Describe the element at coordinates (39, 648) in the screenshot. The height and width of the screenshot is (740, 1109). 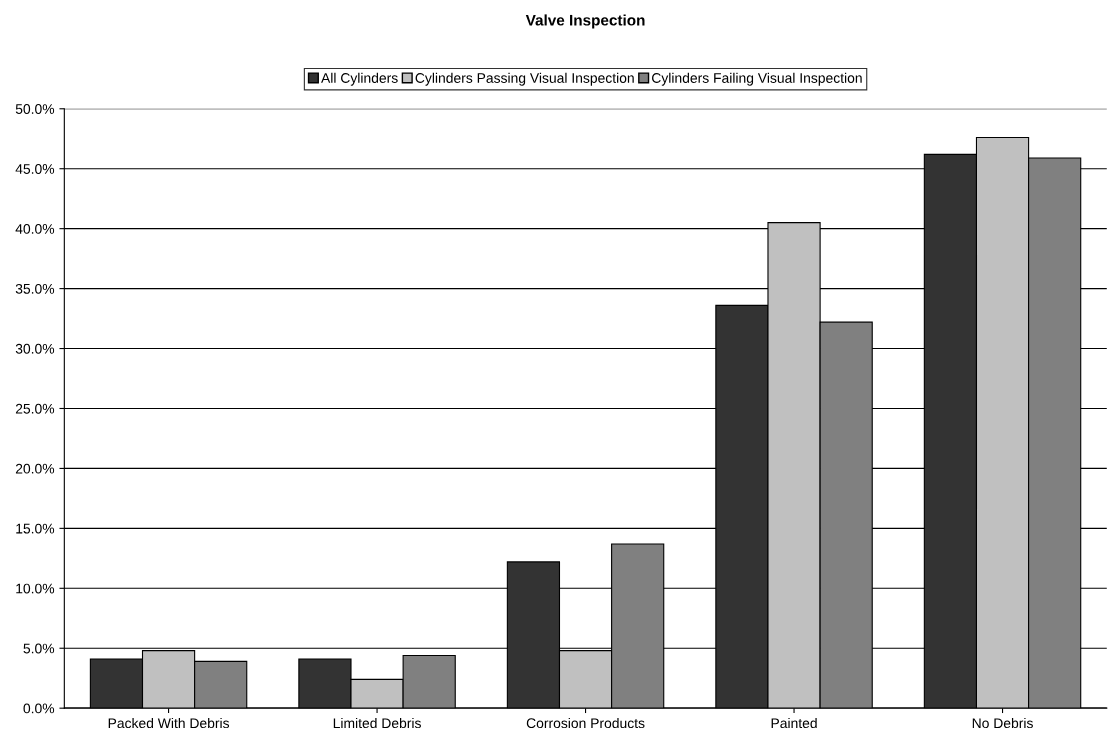
I see `y-tick-label: 5.0%` at that location.